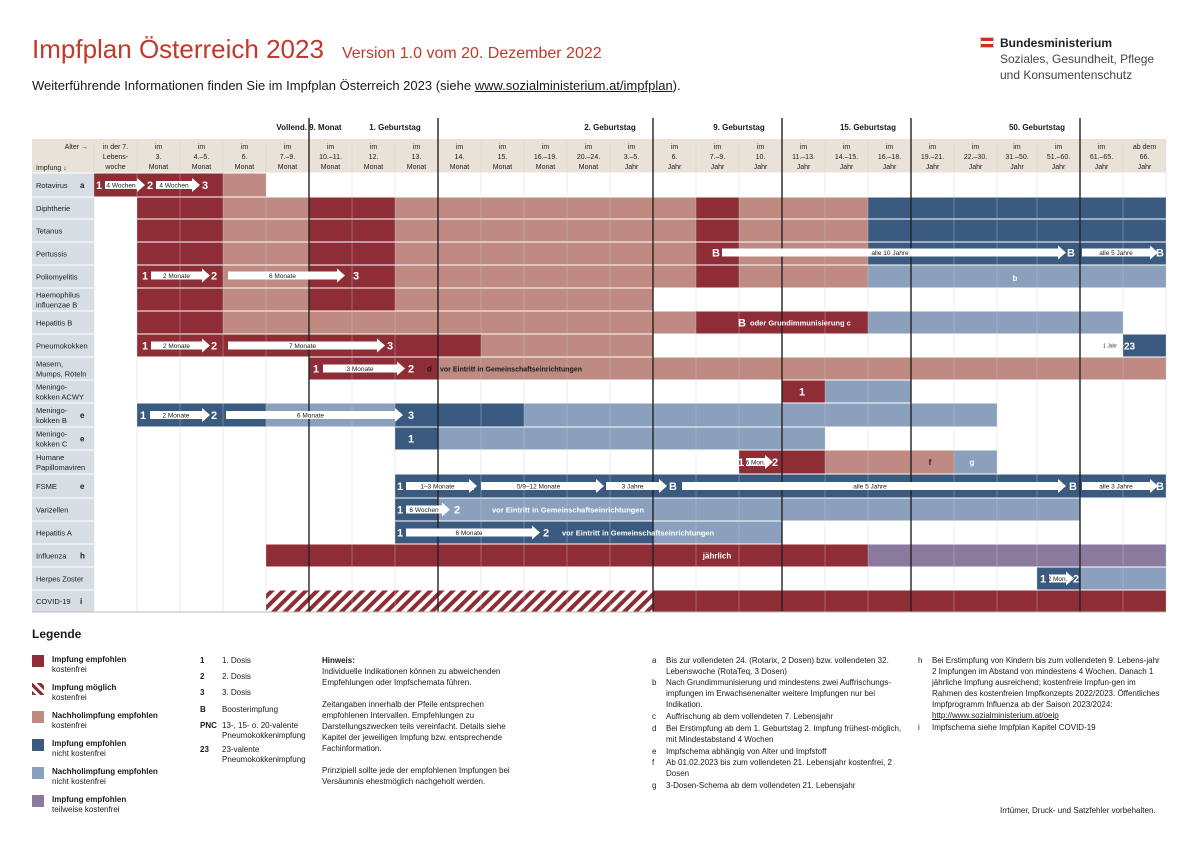 This screenshot has height=841, width=1190. What do you see at coordinates (79, 749) in the screenshot?
I see `legend-item: Impfung empfohlen nicht kostenfrei` at bounding box center [79, 749].